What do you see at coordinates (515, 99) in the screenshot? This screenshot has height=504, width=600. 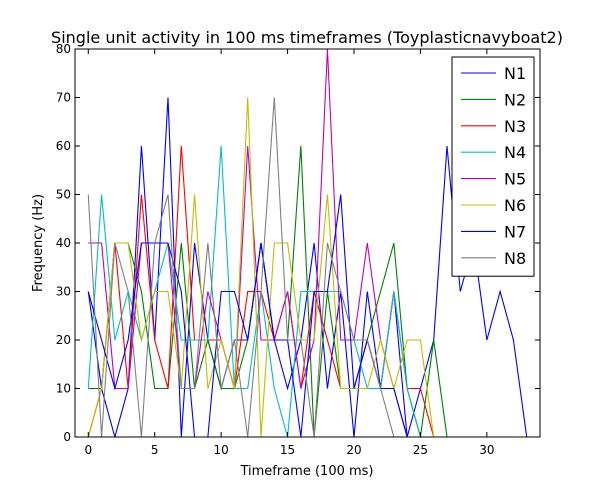 I see `legend-label-n2: N2` at bounding box center [515, 99].